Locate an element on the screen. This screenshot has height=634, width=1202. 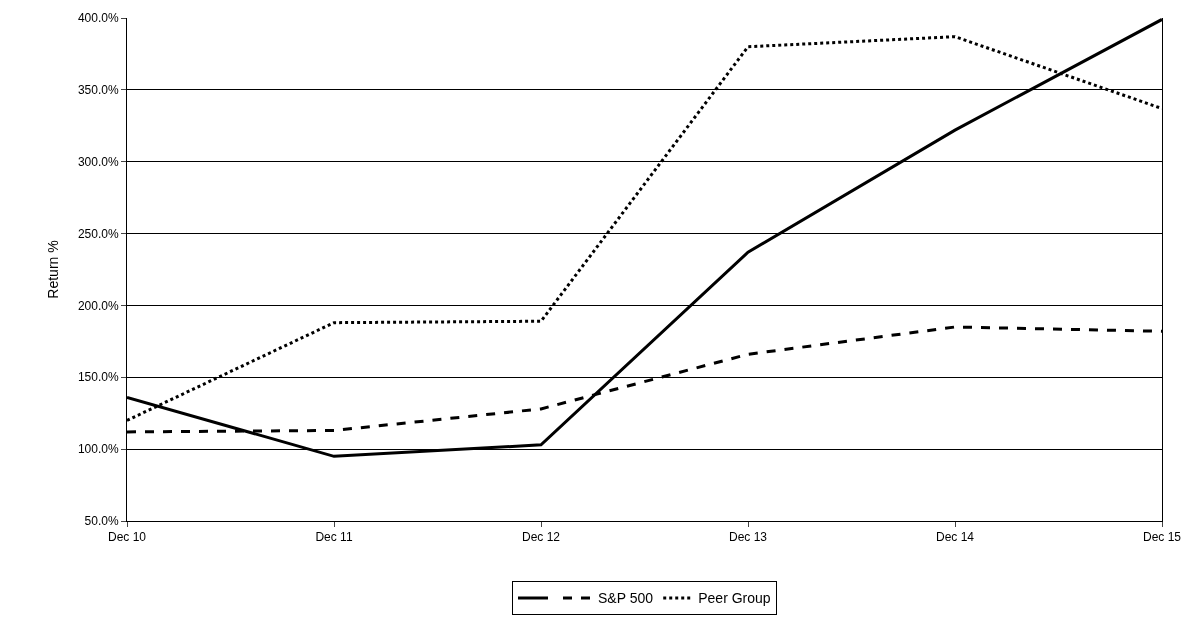
legend-label: Peer Group is located at coordinates (734, 598).